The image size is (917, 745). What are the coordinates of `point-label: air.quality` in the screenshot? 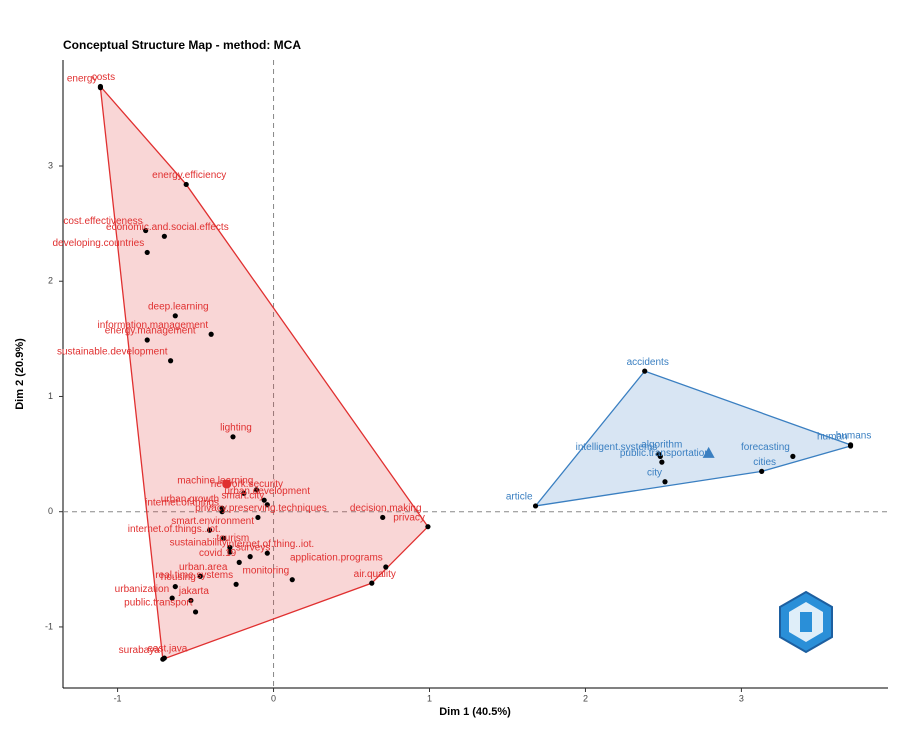 It's located at (375, 574).